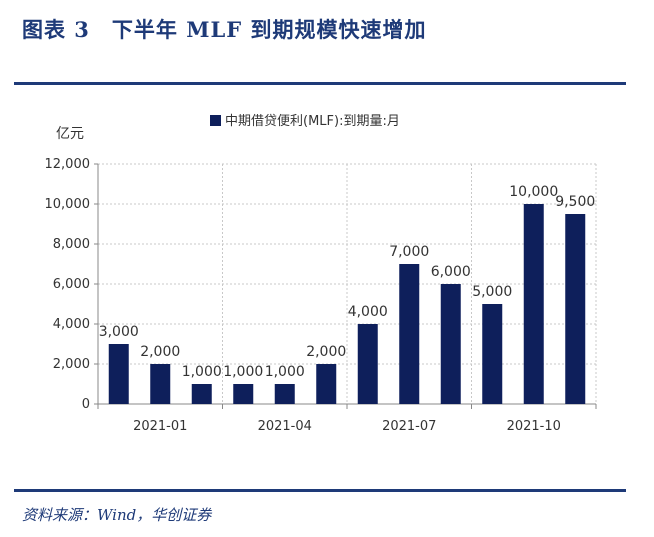  What do you see at coordinates (71, 364) in the screenshot?
I see `y-tick-label: 2,000` at bounding box center [71, 364].